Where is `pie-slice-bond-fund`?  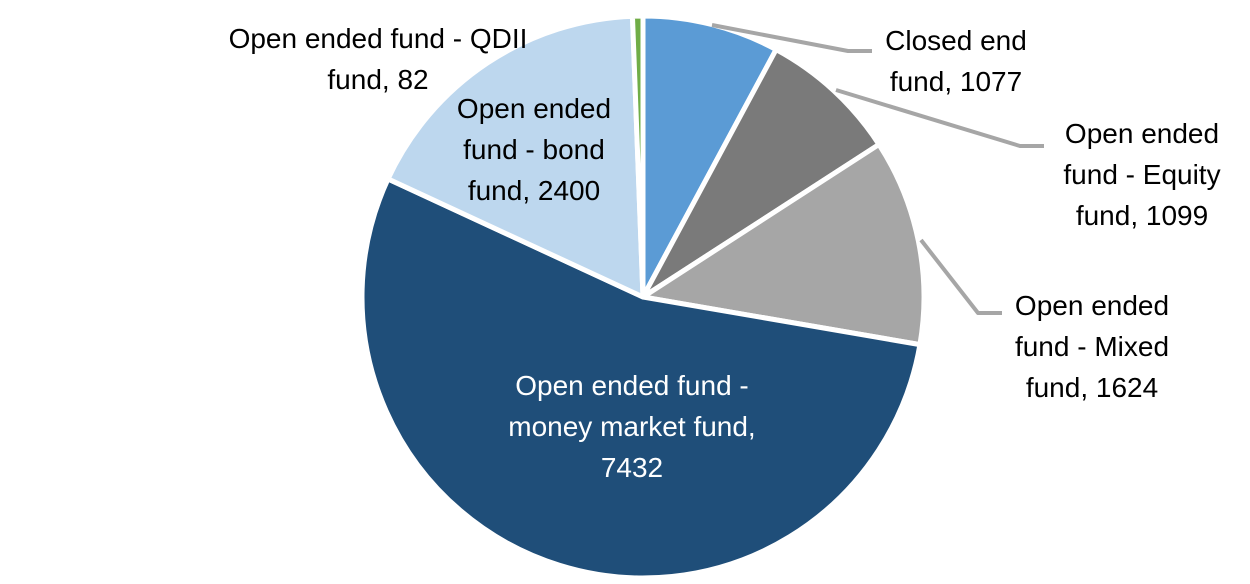 pie-slice-bond-fund is located at coordinates (515, 156).